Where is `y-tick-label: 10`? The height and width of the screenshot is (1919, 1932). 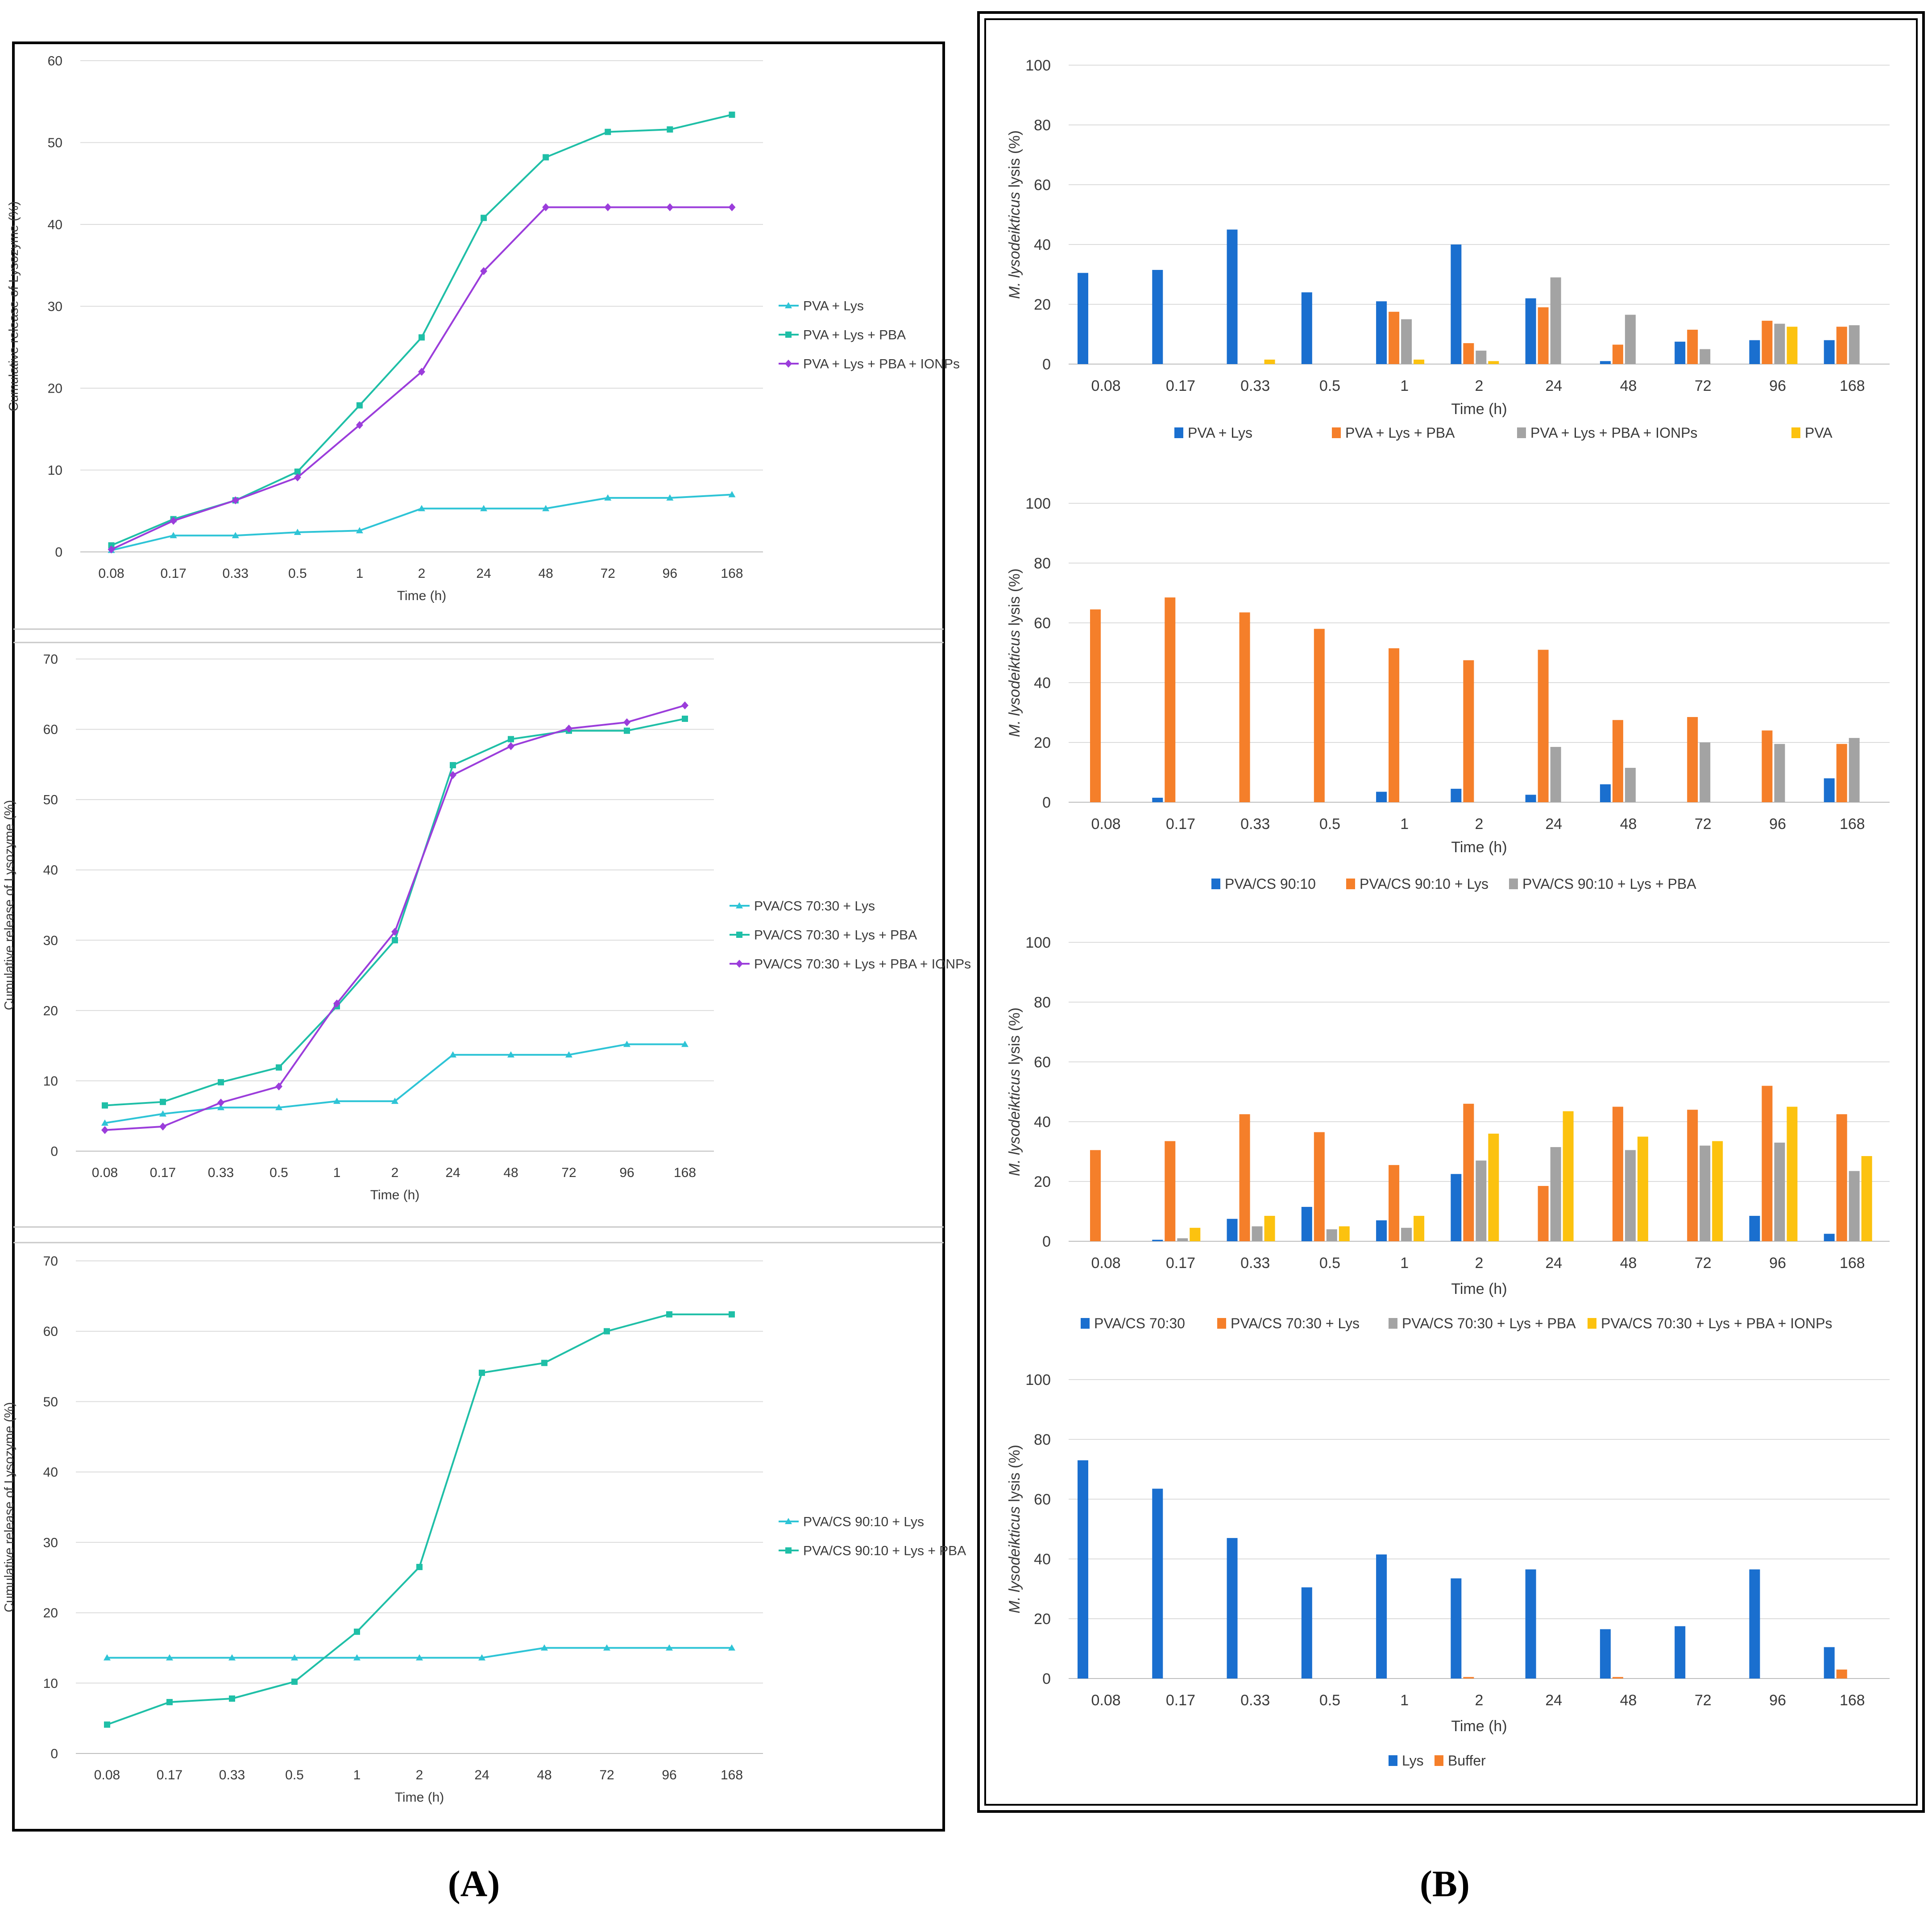 y-tick-label: 10 is located at coordinates (50, 1081).